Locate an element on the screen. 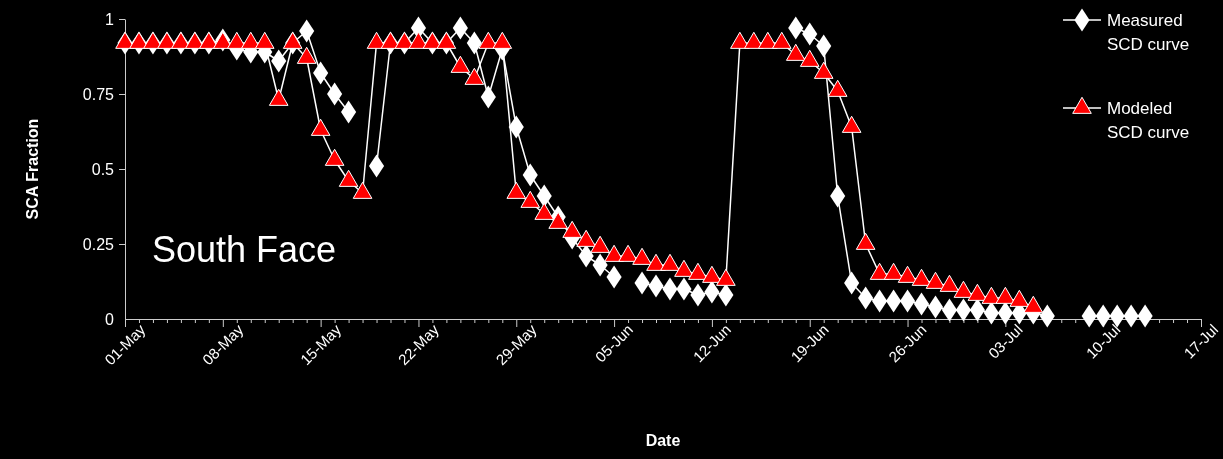 Image resolution: width=1223 pixels, height=459 pixels. legend-label: Measured SCD curve is located at coordinates (1148, 32).